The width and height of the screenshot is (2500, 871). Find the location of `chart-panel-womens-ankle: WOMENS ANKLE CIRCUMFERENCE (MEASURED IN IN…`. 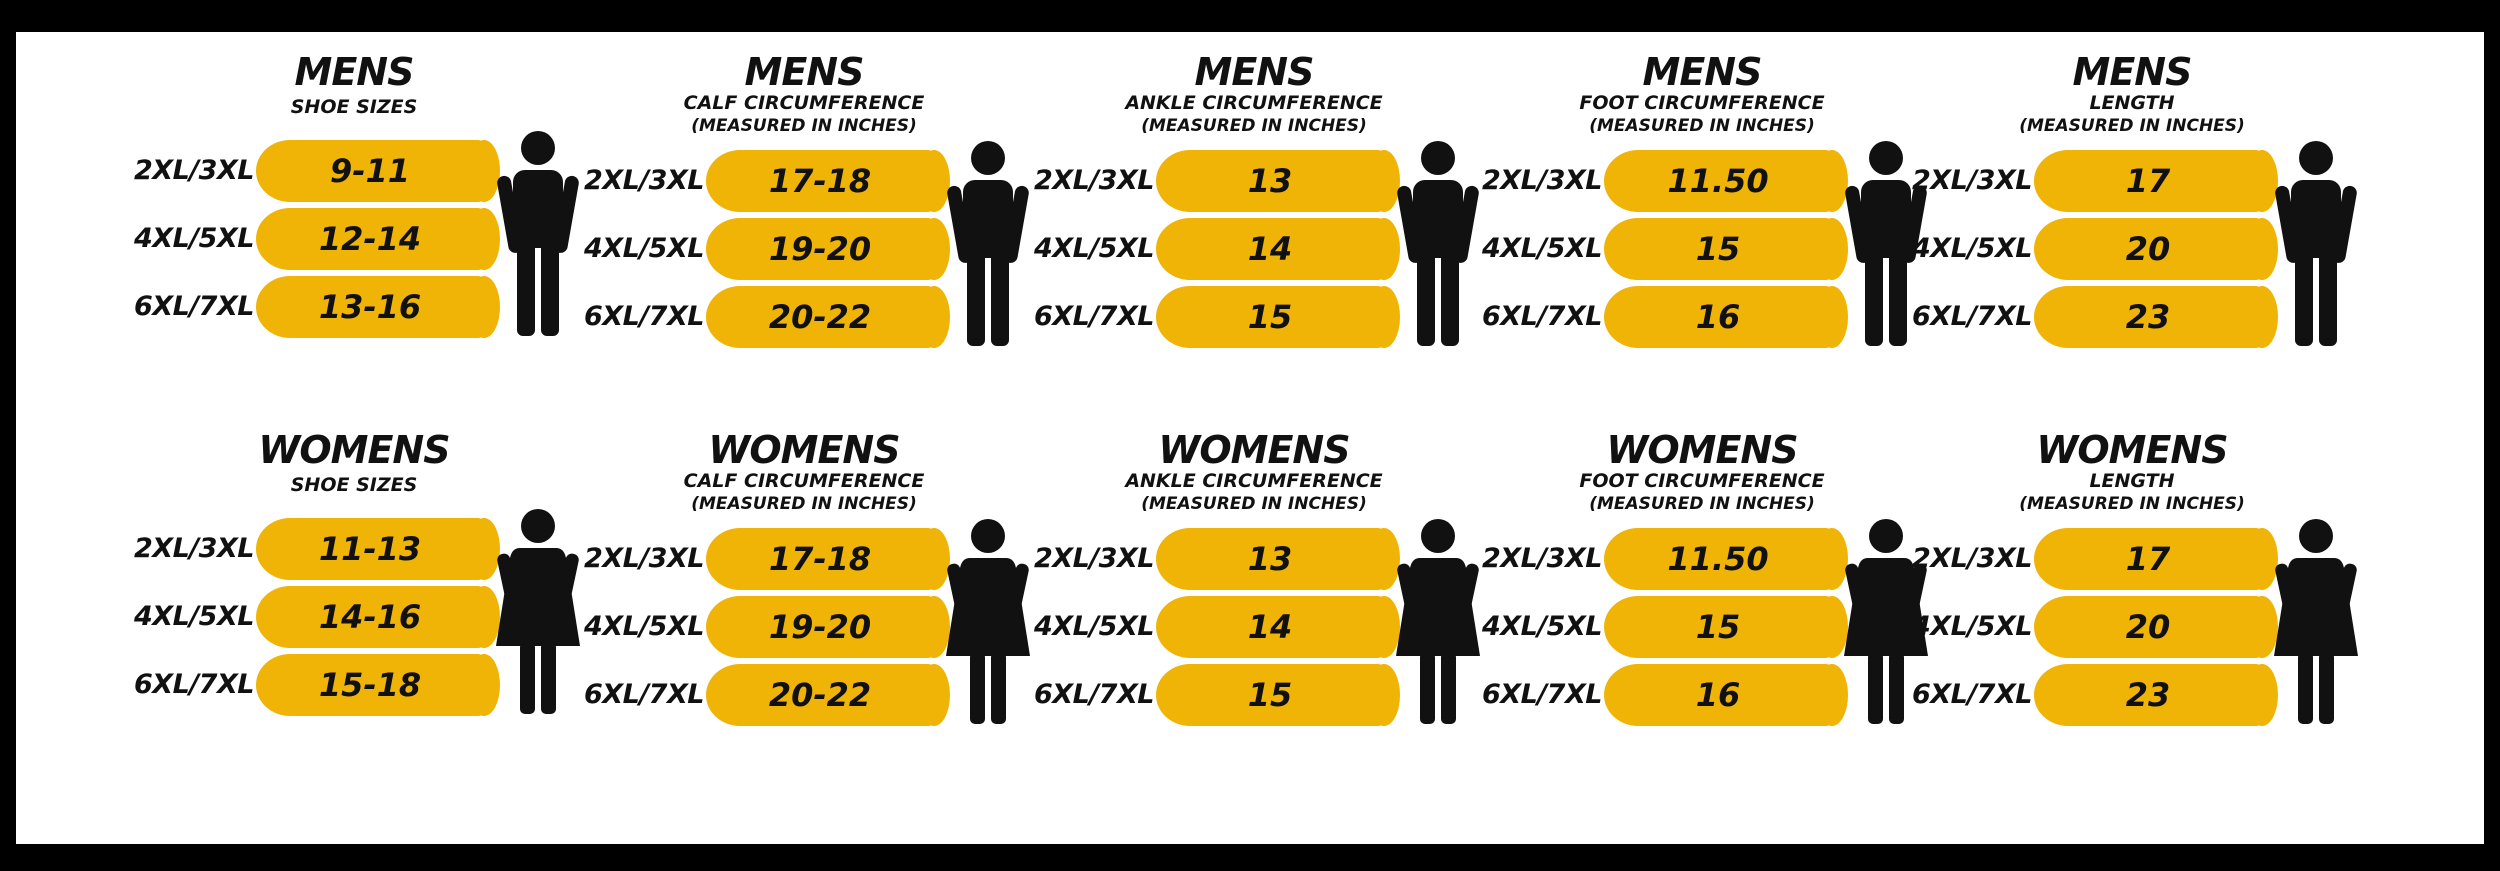

chart-panel-womens-ankle: WOMENS ANKLE CIRCUMFERENCE (MEASURED IN IN… is located at coordinates (1257, 593).